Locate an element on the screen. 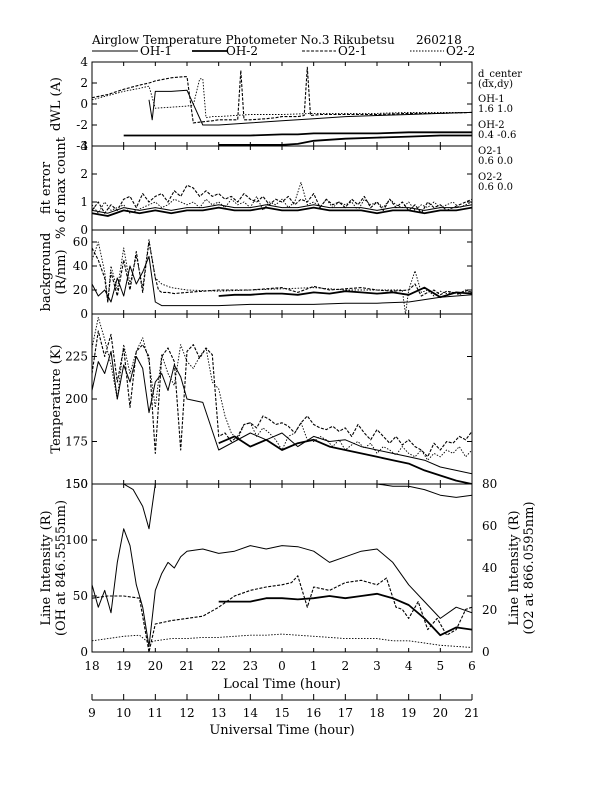 The height and width of the screenshot is (792, 612). series-line-OH-2b is located at coordinates (345, 140).